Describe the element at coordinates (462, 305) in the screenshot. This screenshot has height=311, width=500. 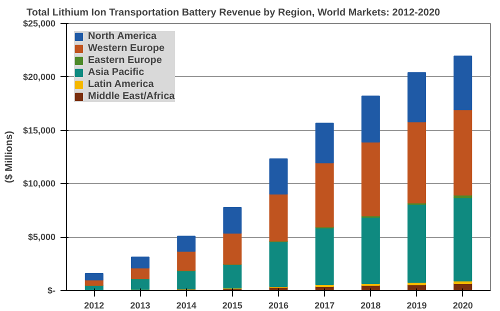
I see `x-tick-label: 2020` at that location.